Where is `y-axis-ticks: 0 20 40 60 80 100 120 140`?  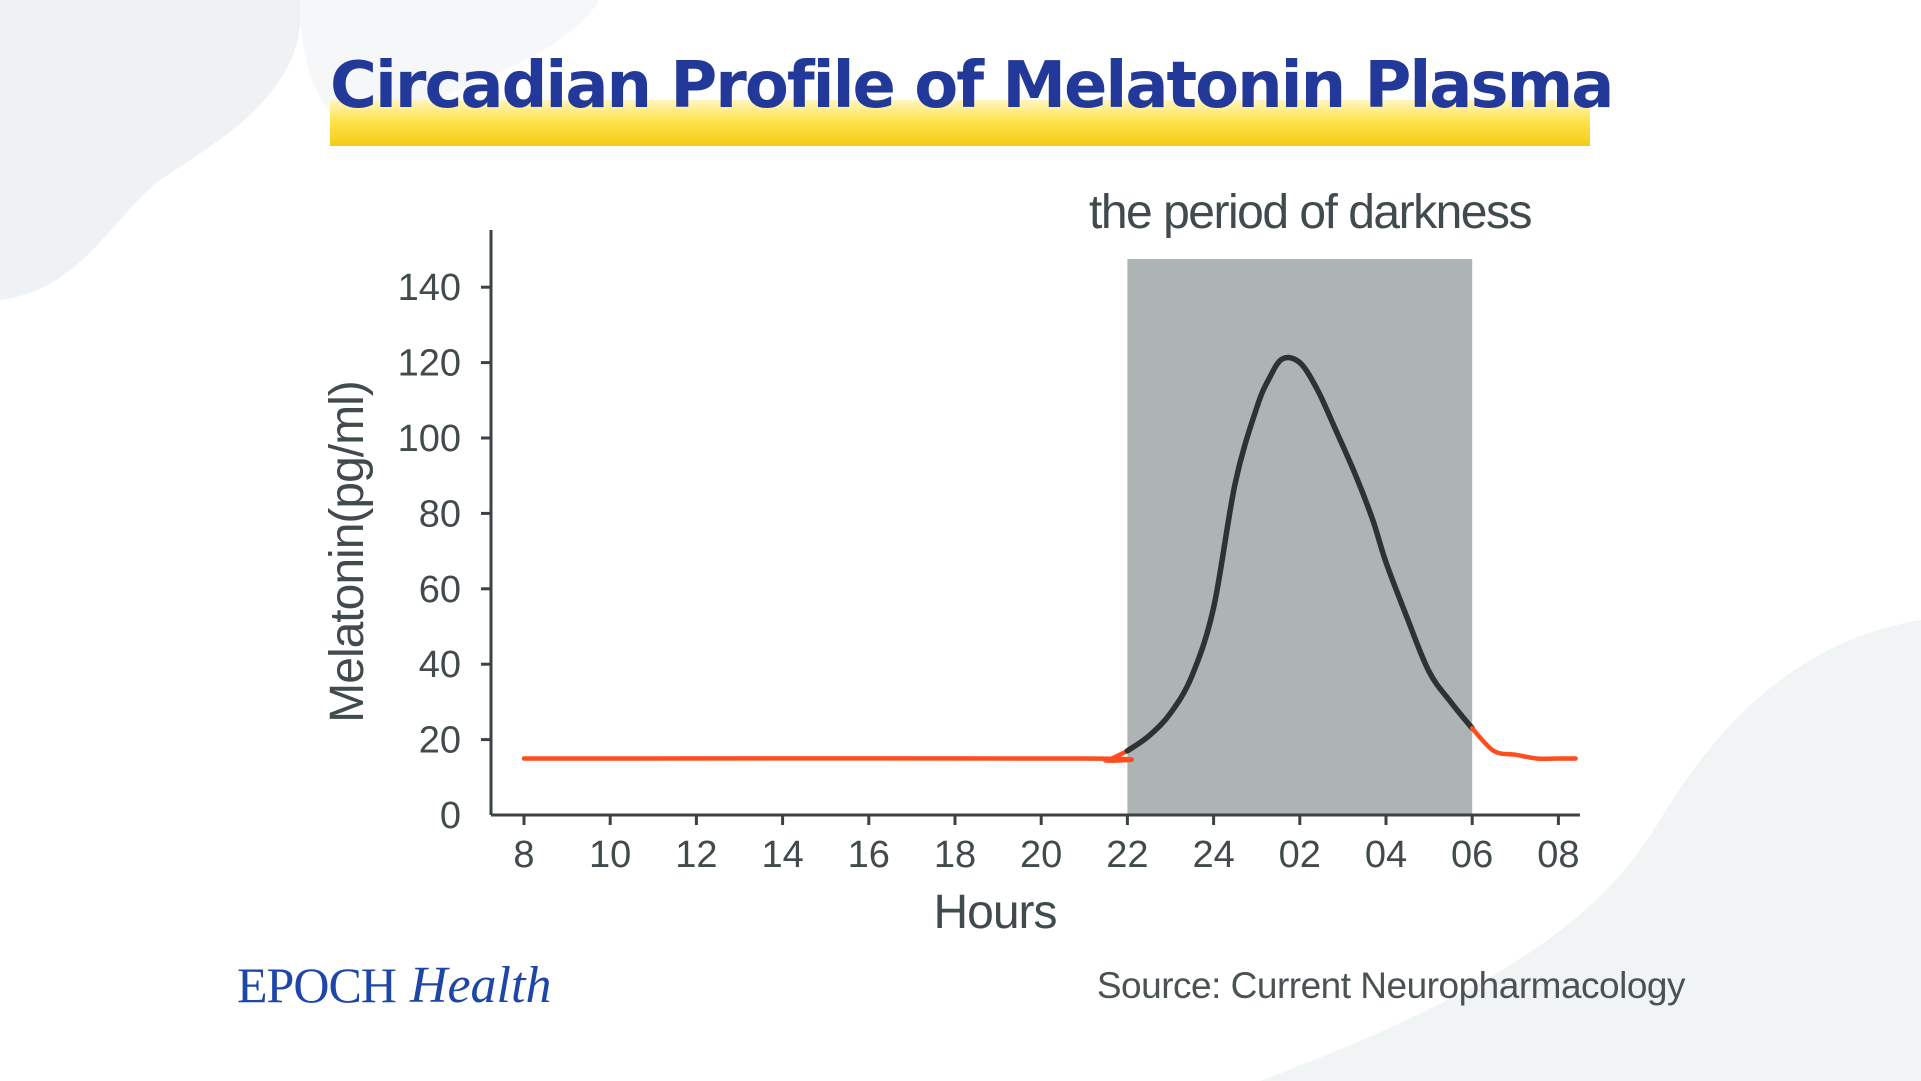 y-axis-ticks: 0 20 40 60 80 100 120 140 is located at coordinates (444, 552).